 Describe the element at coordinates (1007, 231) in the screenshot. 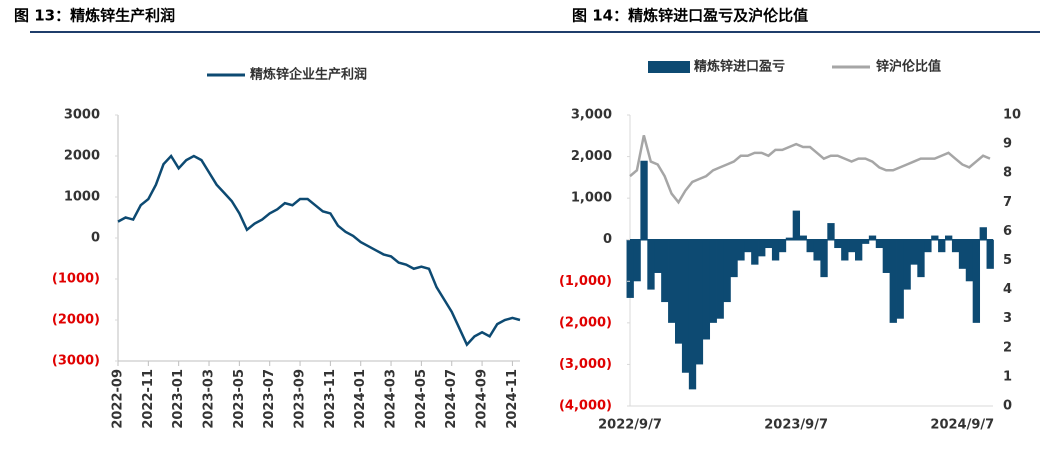

I see `y2-tick-label: 6` at that location.